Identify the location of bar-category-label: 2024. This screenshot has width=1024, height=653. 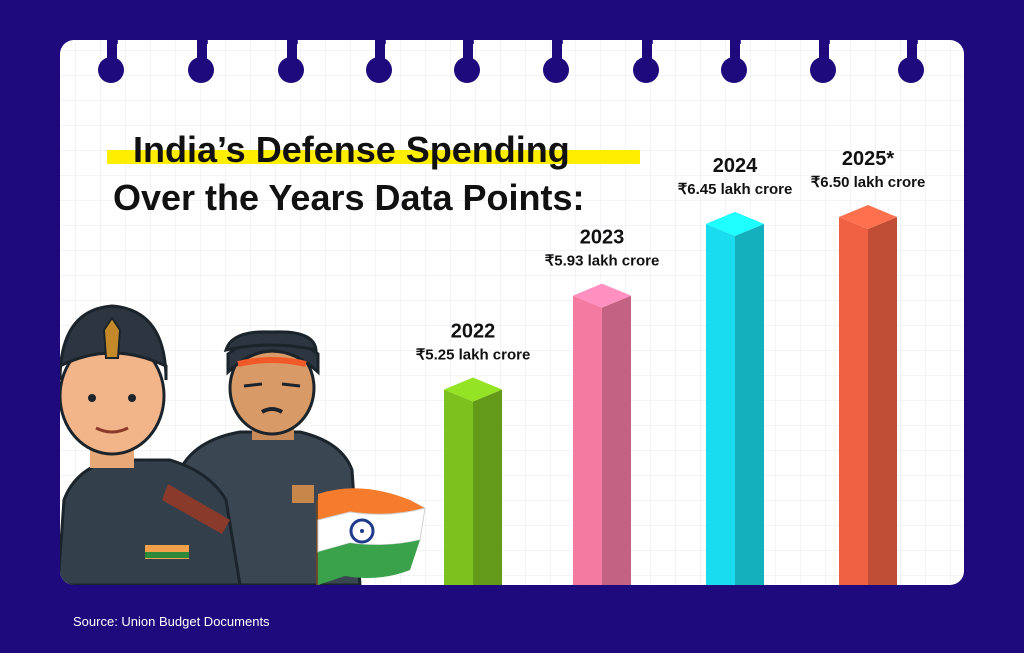
(735, 166).